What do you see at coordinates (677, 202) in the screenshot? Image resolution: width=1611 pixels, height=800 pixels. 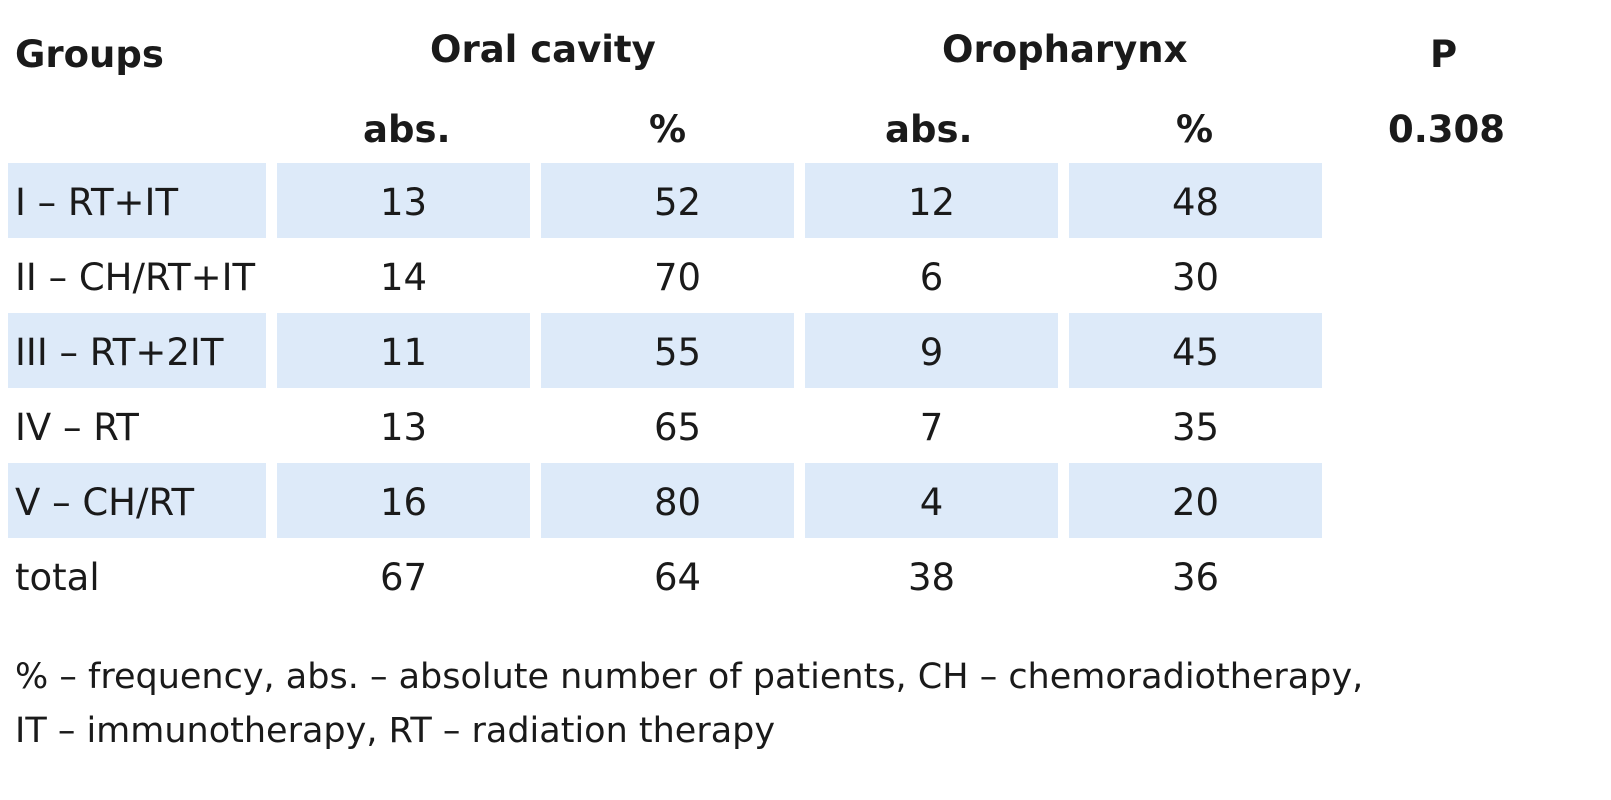 I see `cell-oral-pct: 52` at bounding box center [677, 202].